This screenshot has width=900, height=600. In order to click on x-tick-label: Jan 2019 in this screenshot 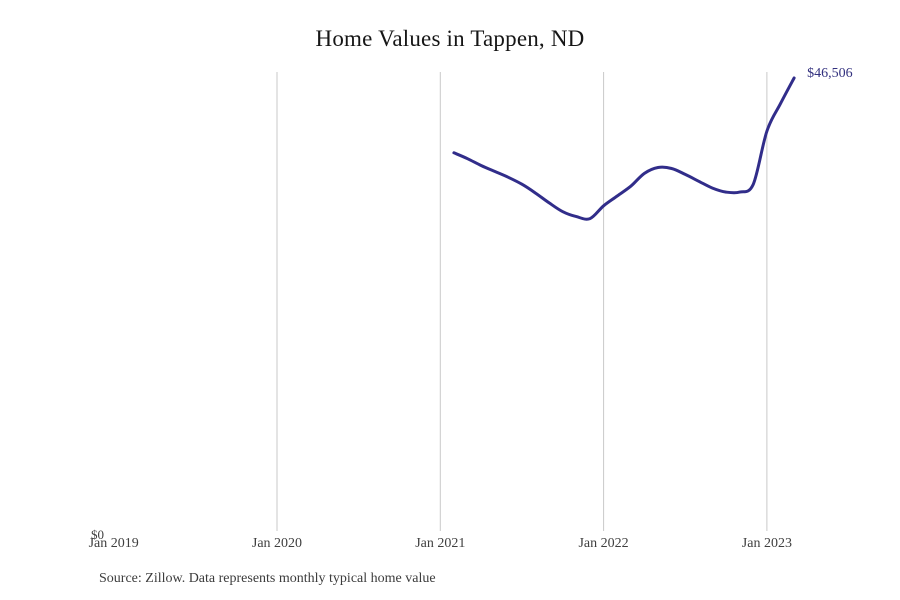, I will do `click(113, 543)`.